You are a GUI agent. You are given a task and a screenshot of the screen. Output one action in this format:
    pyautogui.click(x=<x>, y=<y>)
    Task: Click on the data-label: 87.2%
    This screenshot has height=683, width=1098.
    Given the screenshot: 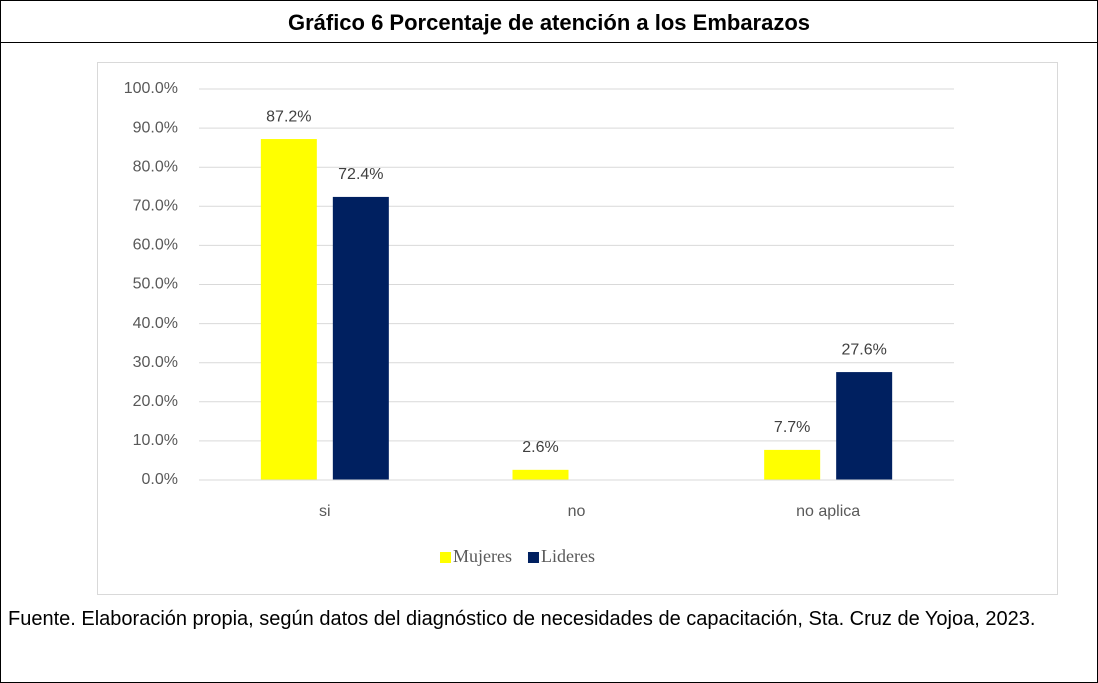 What is the action you would take?
    pyautogui.click(x=288, y=116)
    